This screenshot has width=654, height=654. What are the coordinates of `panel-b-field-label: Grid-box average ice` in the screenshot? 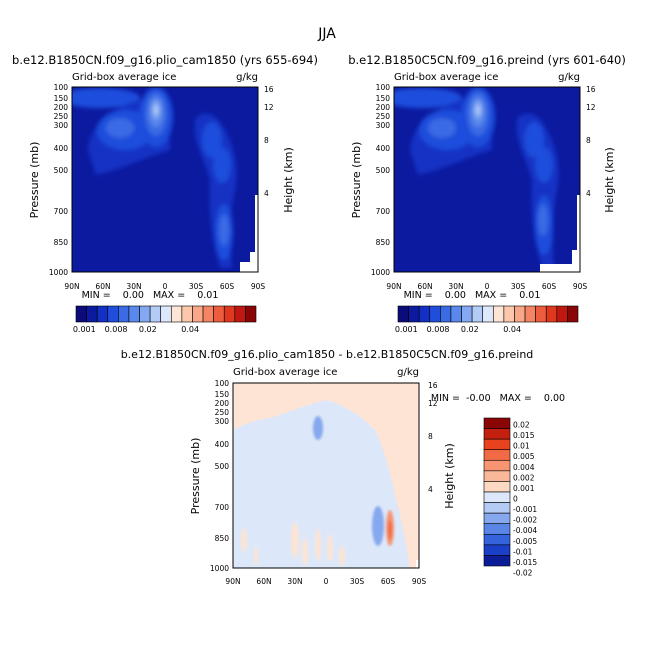 It's located at (446, 77).